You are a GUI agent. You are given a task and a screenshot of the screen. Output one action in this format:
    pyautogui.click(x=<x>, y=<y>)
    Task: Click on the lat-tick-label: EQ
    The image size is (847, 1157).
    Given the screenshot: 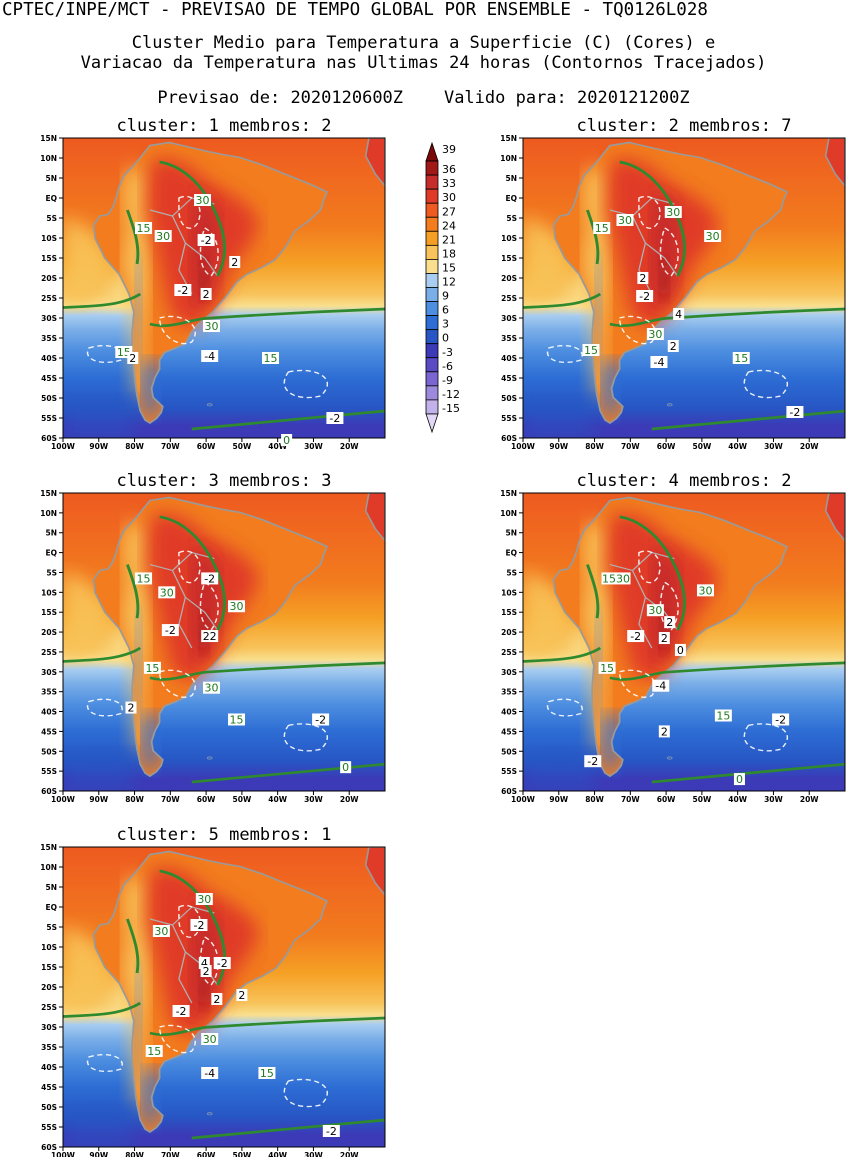 What is the action you would take?
    pyautogui.click(x=52, y=553)
    